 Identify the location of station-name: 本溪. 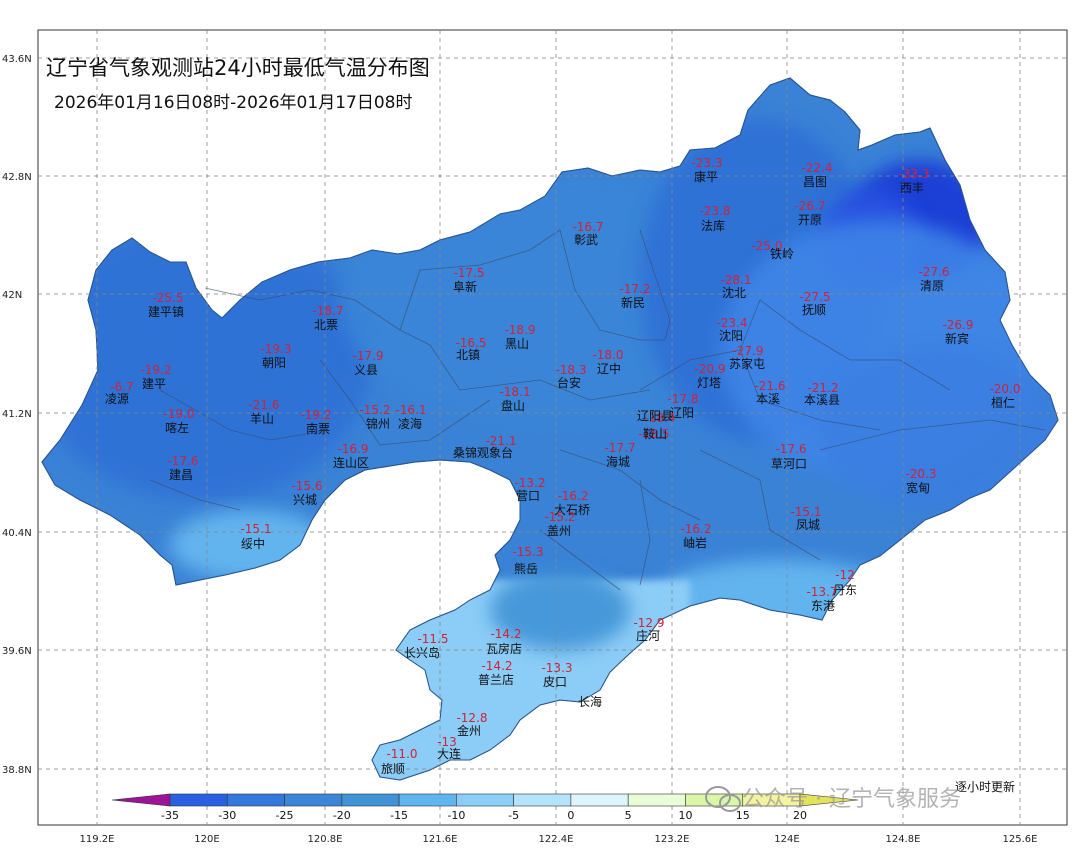
(768, 399).